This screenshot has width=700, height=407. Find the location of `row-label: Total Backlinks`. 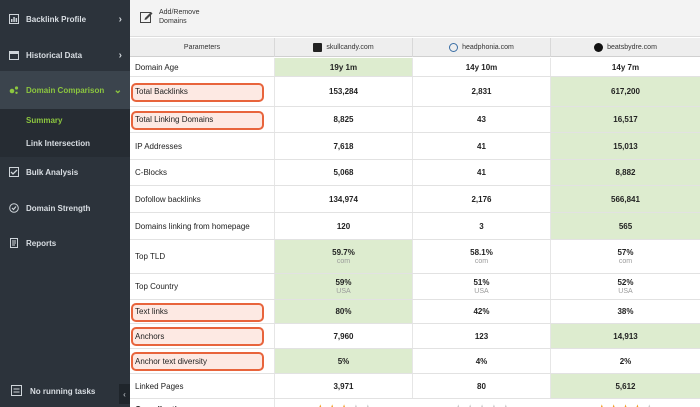

row-label: Total Backlinks is located at coordinates (161, 91).